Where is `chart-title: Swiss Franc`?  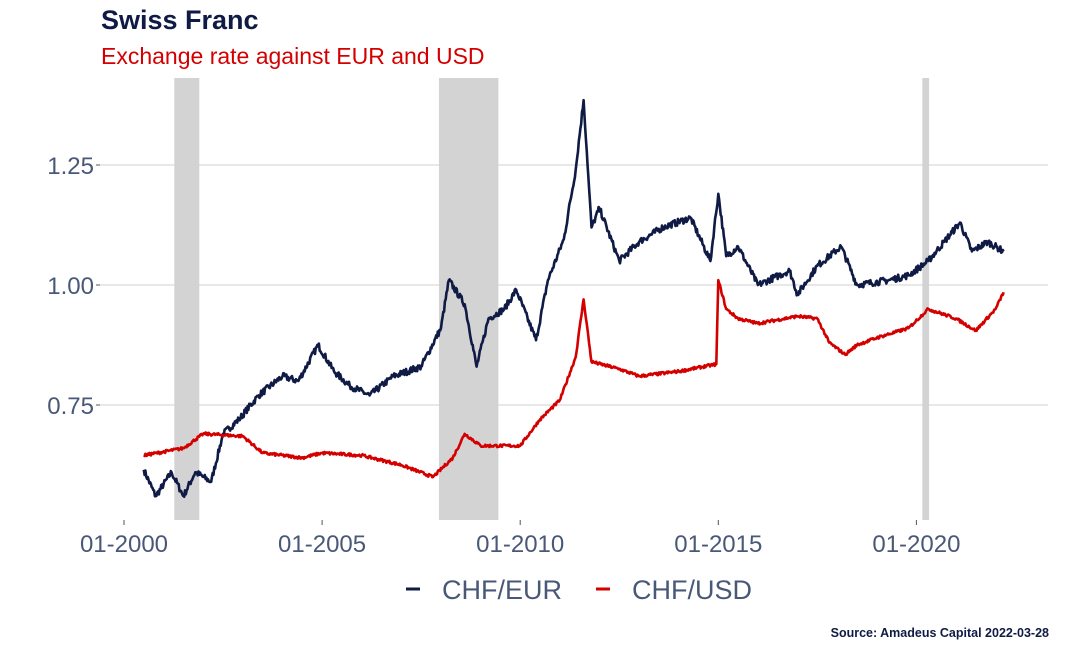
chart-title: Swiss Franc is located at coordinates (180, 20).